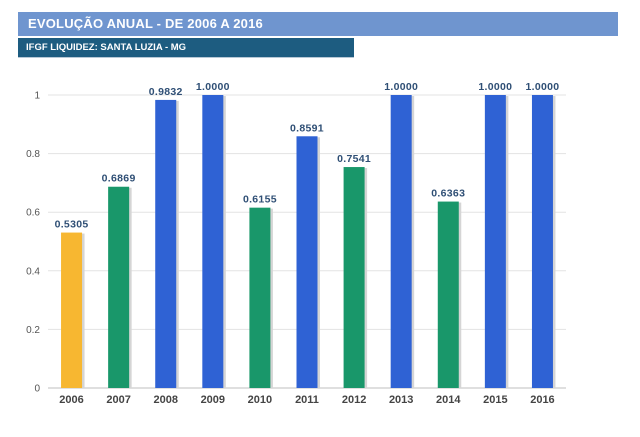  What do you see at coordinates (166, 244) in the screenshot?
I see `bar-2008` at bounding box center [166, 244].